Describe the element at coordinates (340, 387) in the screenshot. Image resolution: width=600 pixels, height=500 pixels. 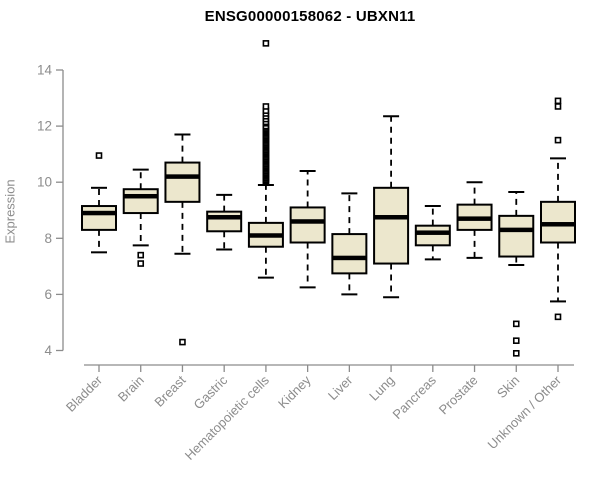
I see `x-tick-label-liver: Liver` at that location.